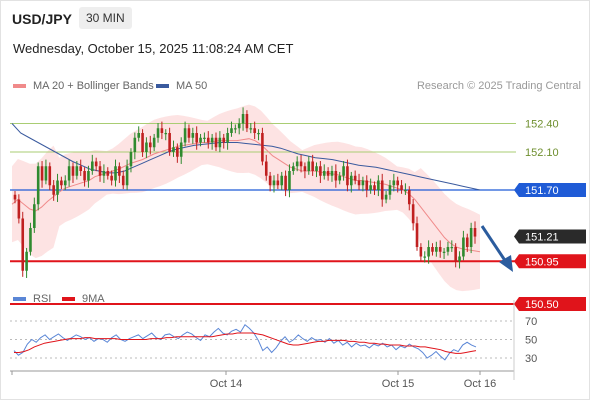 This screenshot has width=590, height=400. What do you see at coordinates (398, 384) in the screenshot?
I see `x-tick-label: Oct 15` at bounding box center [398, 384].